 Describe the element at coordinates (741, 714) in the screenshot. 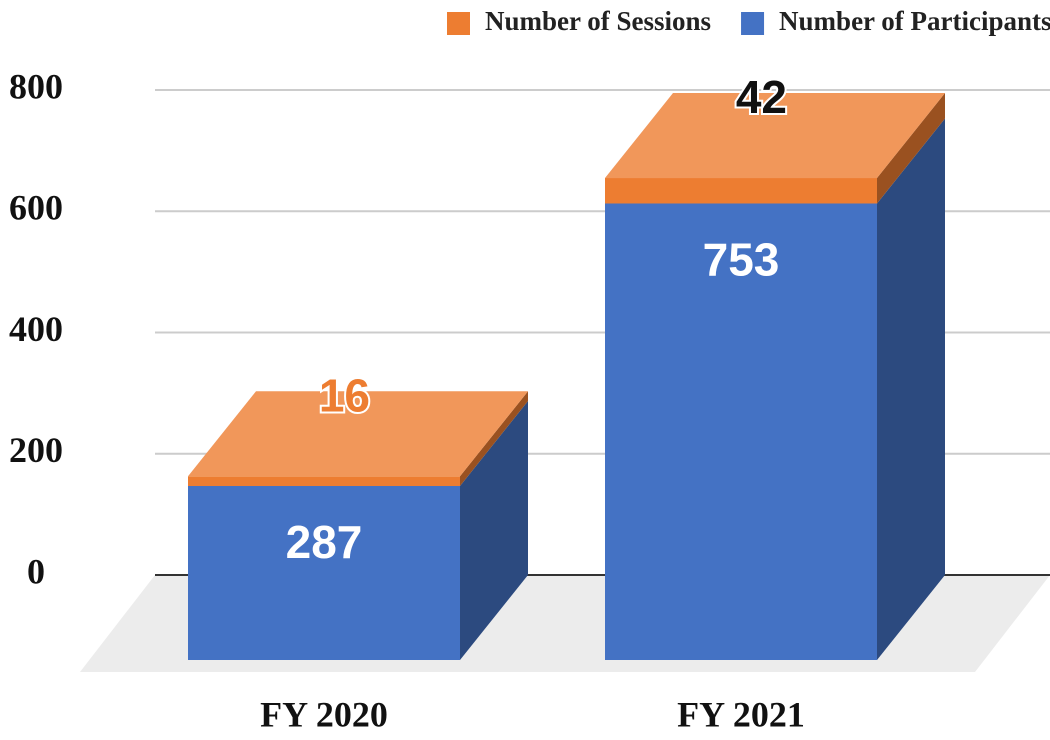

I see `x-tick-label: FY 2021` at that location.